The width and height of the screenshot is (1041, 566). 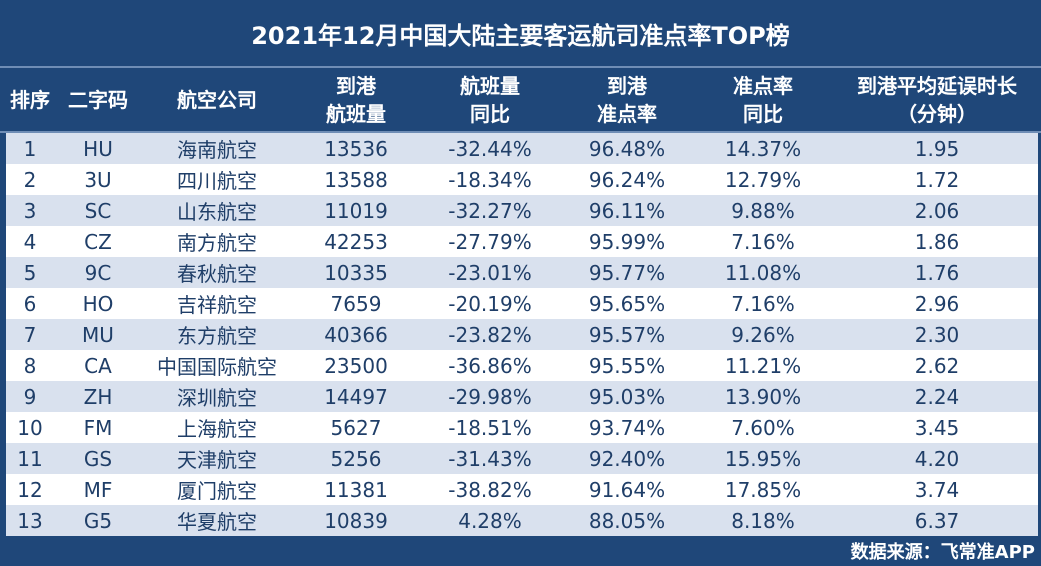 What do you see at coordinates (356, 458) in the screenshot?
I see `table-cell: 5256` at bounding box center [356, 458].